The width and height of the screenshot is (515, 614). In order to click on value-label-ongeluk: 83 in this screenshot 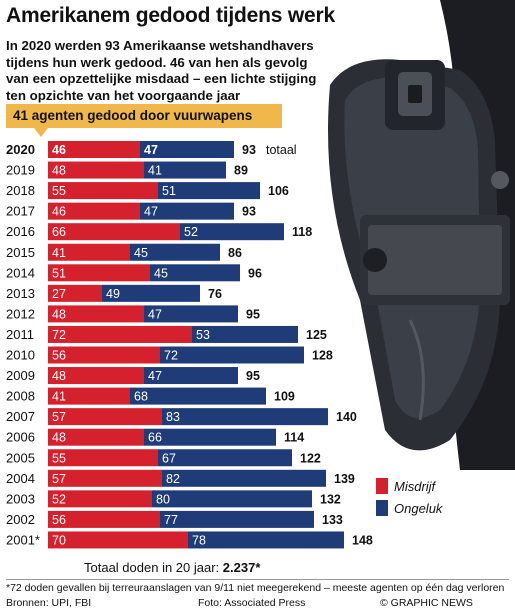, I will do `click(173, 417)`.